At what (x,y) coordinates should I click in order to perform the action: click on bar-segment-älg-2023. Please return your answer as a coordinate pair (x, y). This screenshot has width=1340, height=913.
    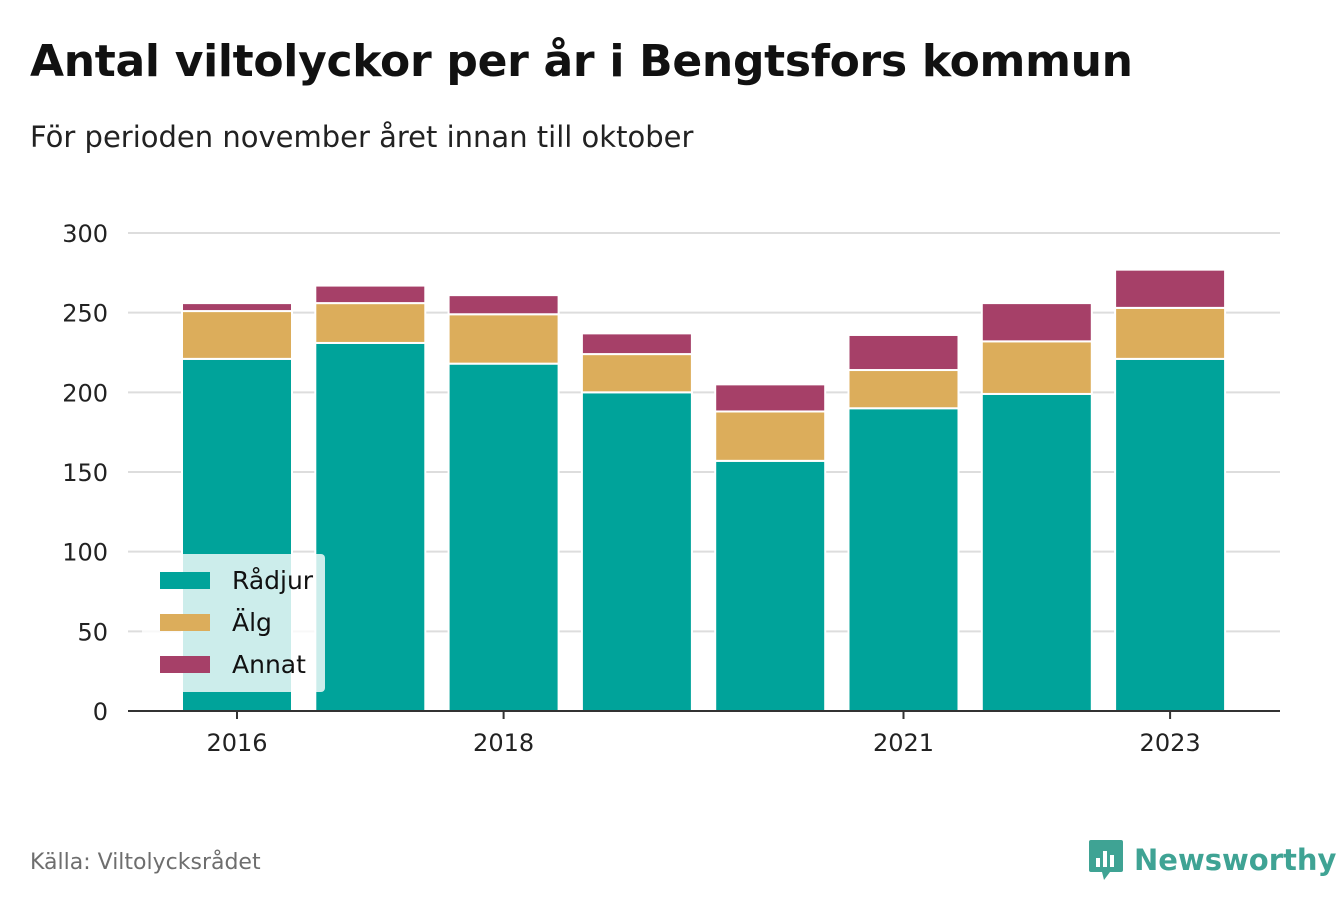
    Looking at the image, I should click on (1170, 333).